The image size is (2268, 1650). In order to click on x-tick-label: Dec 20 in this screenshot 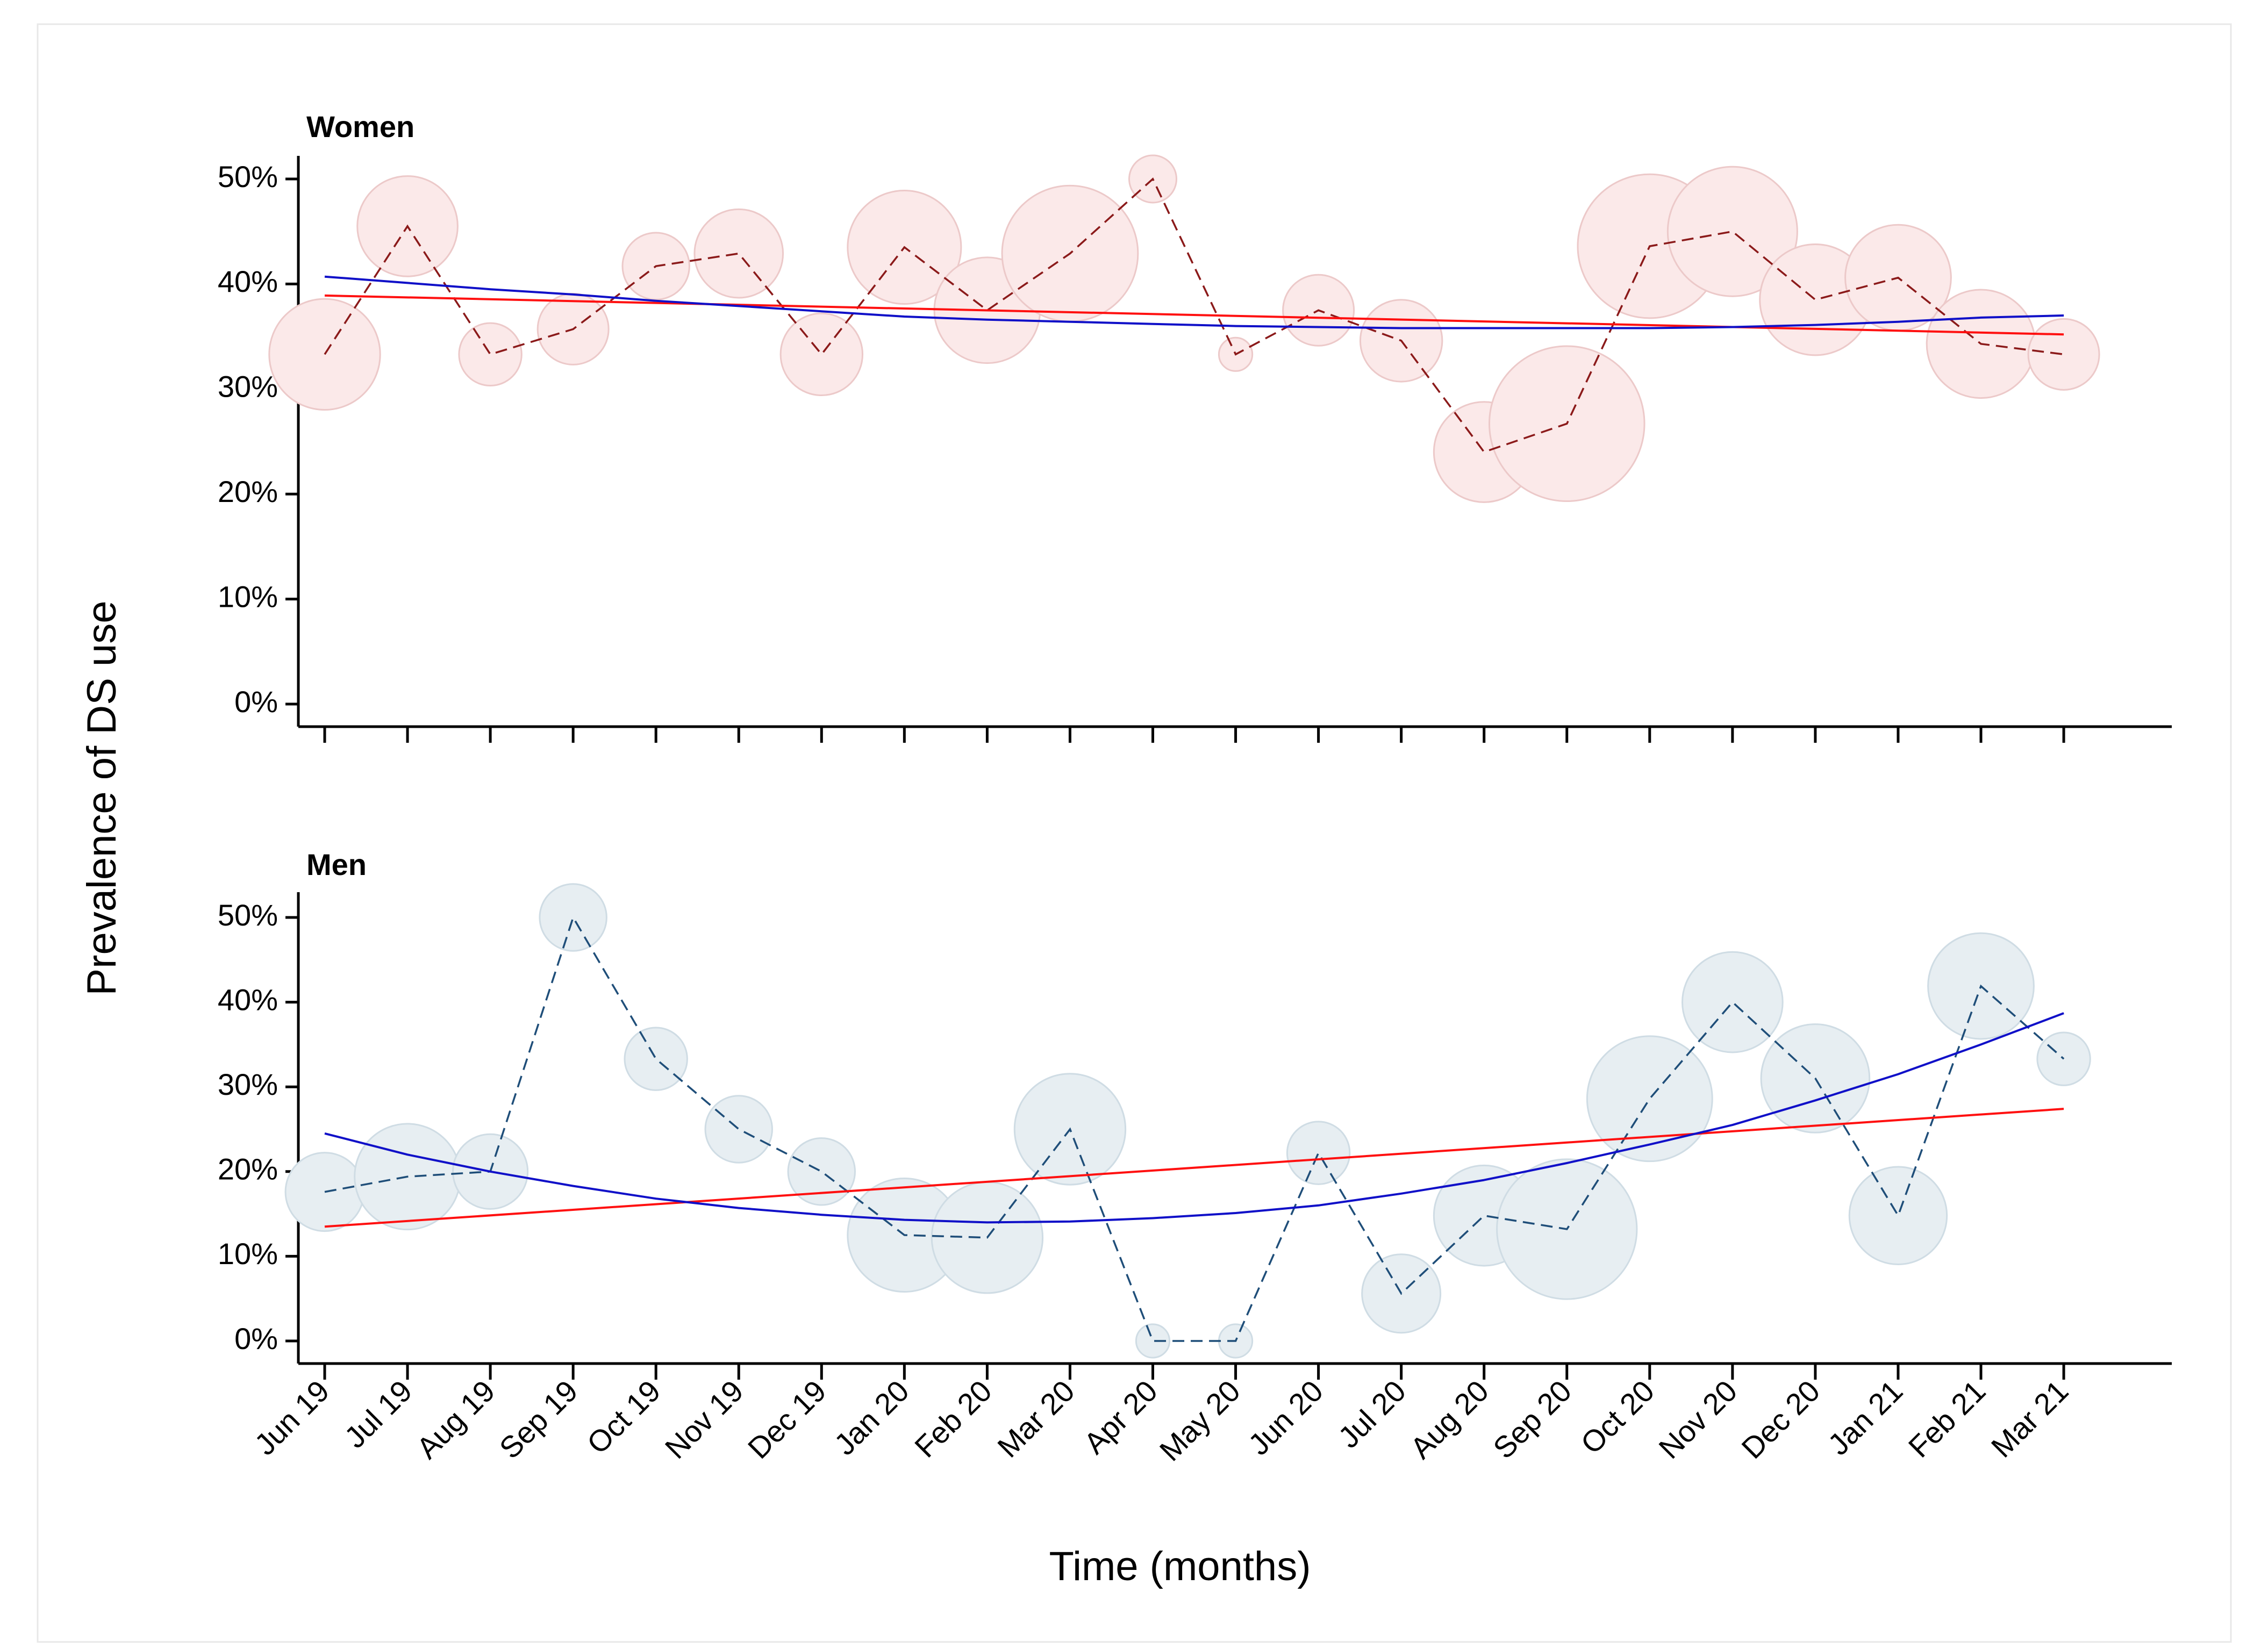, I will do `click(1781, 1419)`.